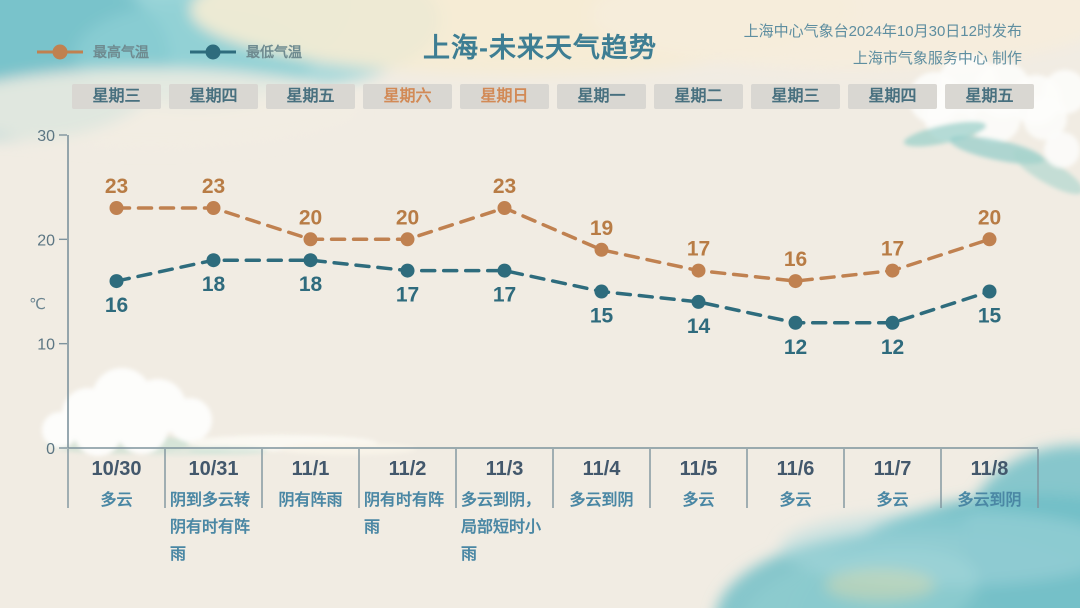 The height and width of the screenshot is (608, 1080). What do you see at coordinates (310, 512) in the screenshot?
I see `forecast-column: 11/1 阴有阵雨` at bounding box center [310, 512].